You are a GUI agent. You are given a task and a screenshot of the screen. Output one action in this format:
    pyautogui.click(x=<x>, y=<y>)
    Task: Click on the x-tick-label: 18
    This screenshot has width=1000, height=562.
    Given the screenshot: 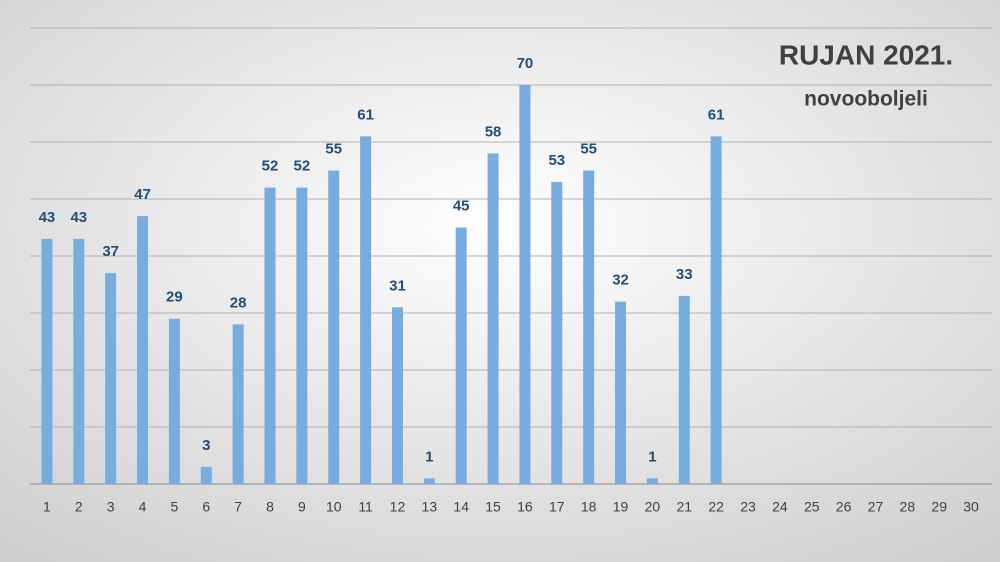 What is the action you would take?
    pyautogui.click(x=589, y=507)
    